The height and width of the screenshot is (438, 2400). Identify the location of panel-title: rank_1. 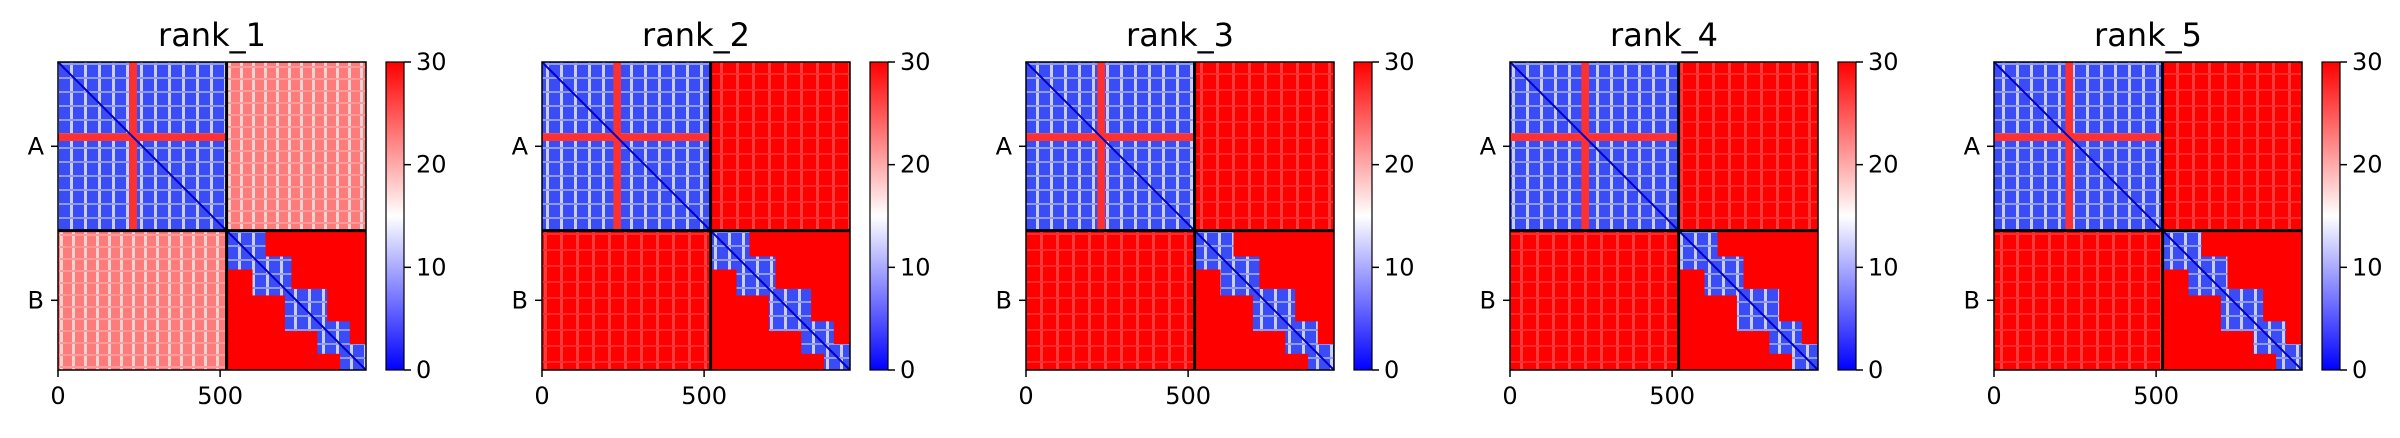
(212, 35).